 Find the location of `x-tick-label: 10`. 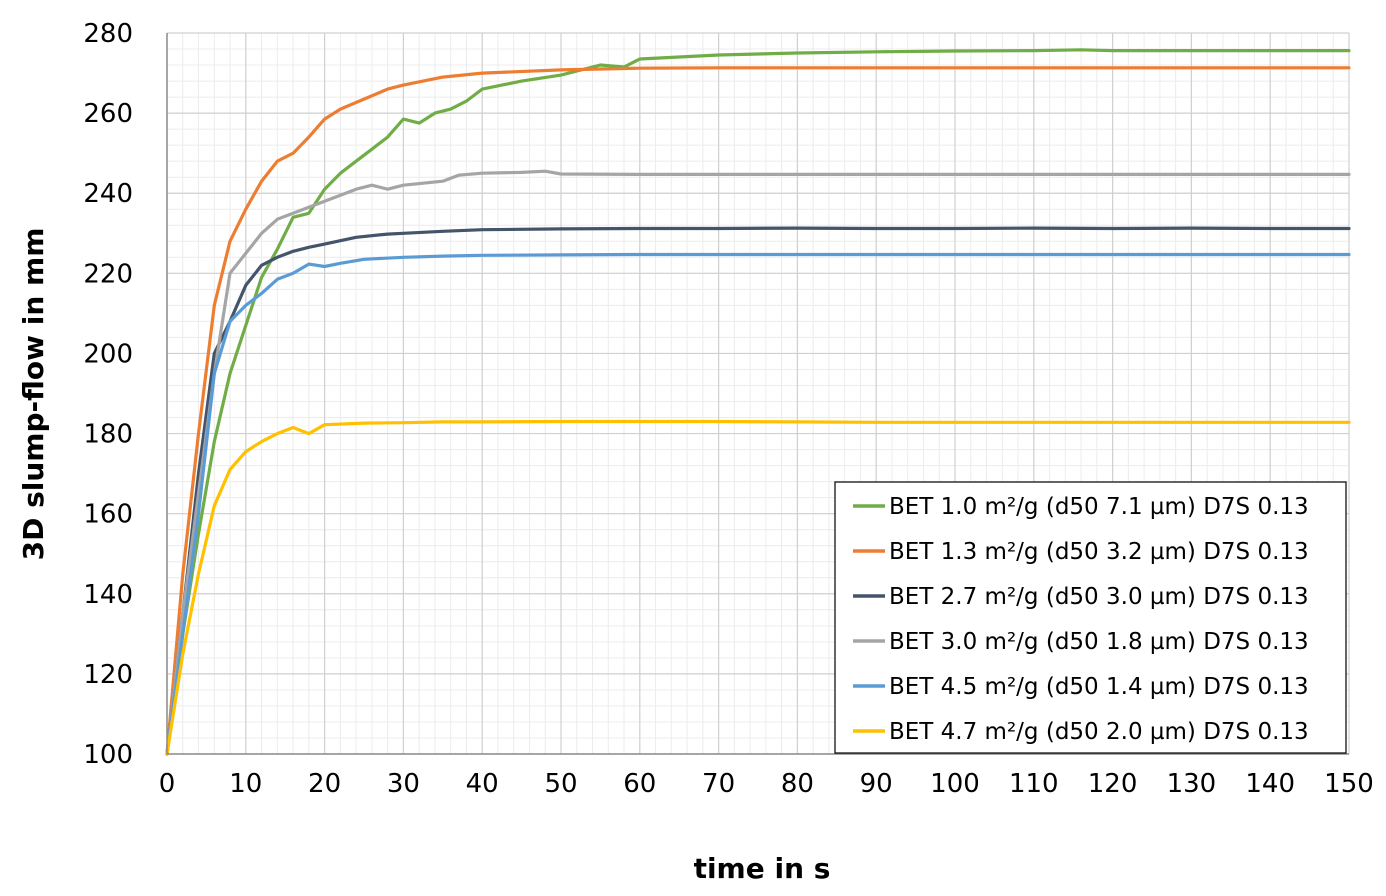

x-tick-label: 10 is located at coordinates (245, 784).